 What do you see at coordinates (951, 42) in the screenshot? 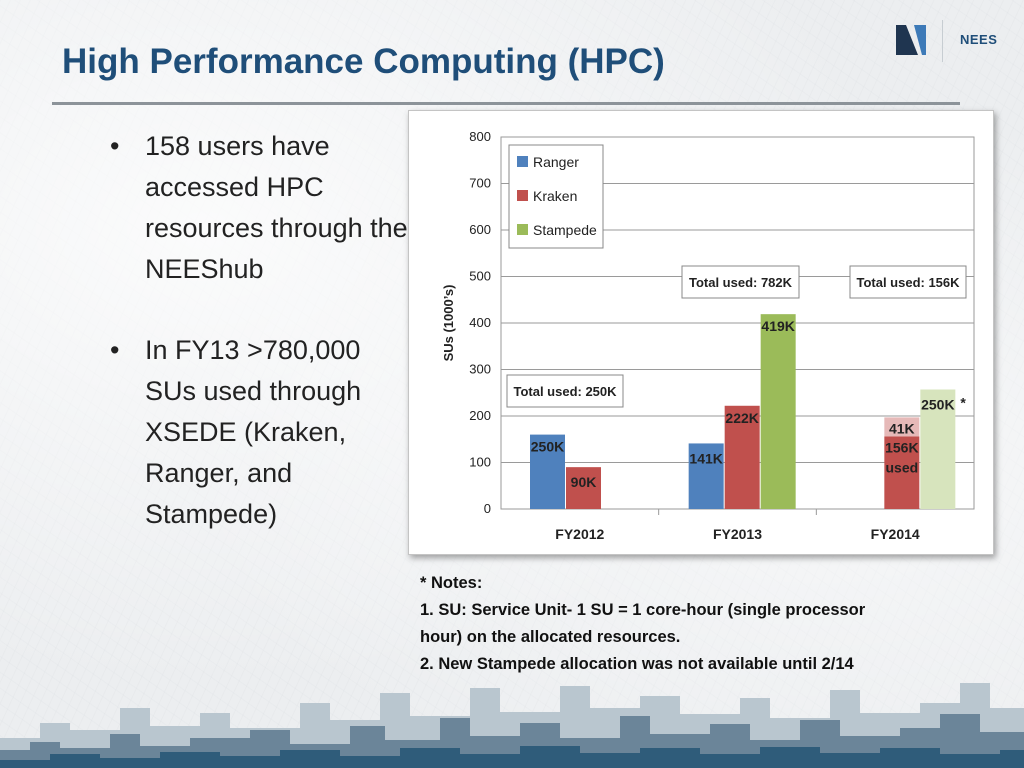
I see `nees-logo: NEES` at bounding box center [951, 42].